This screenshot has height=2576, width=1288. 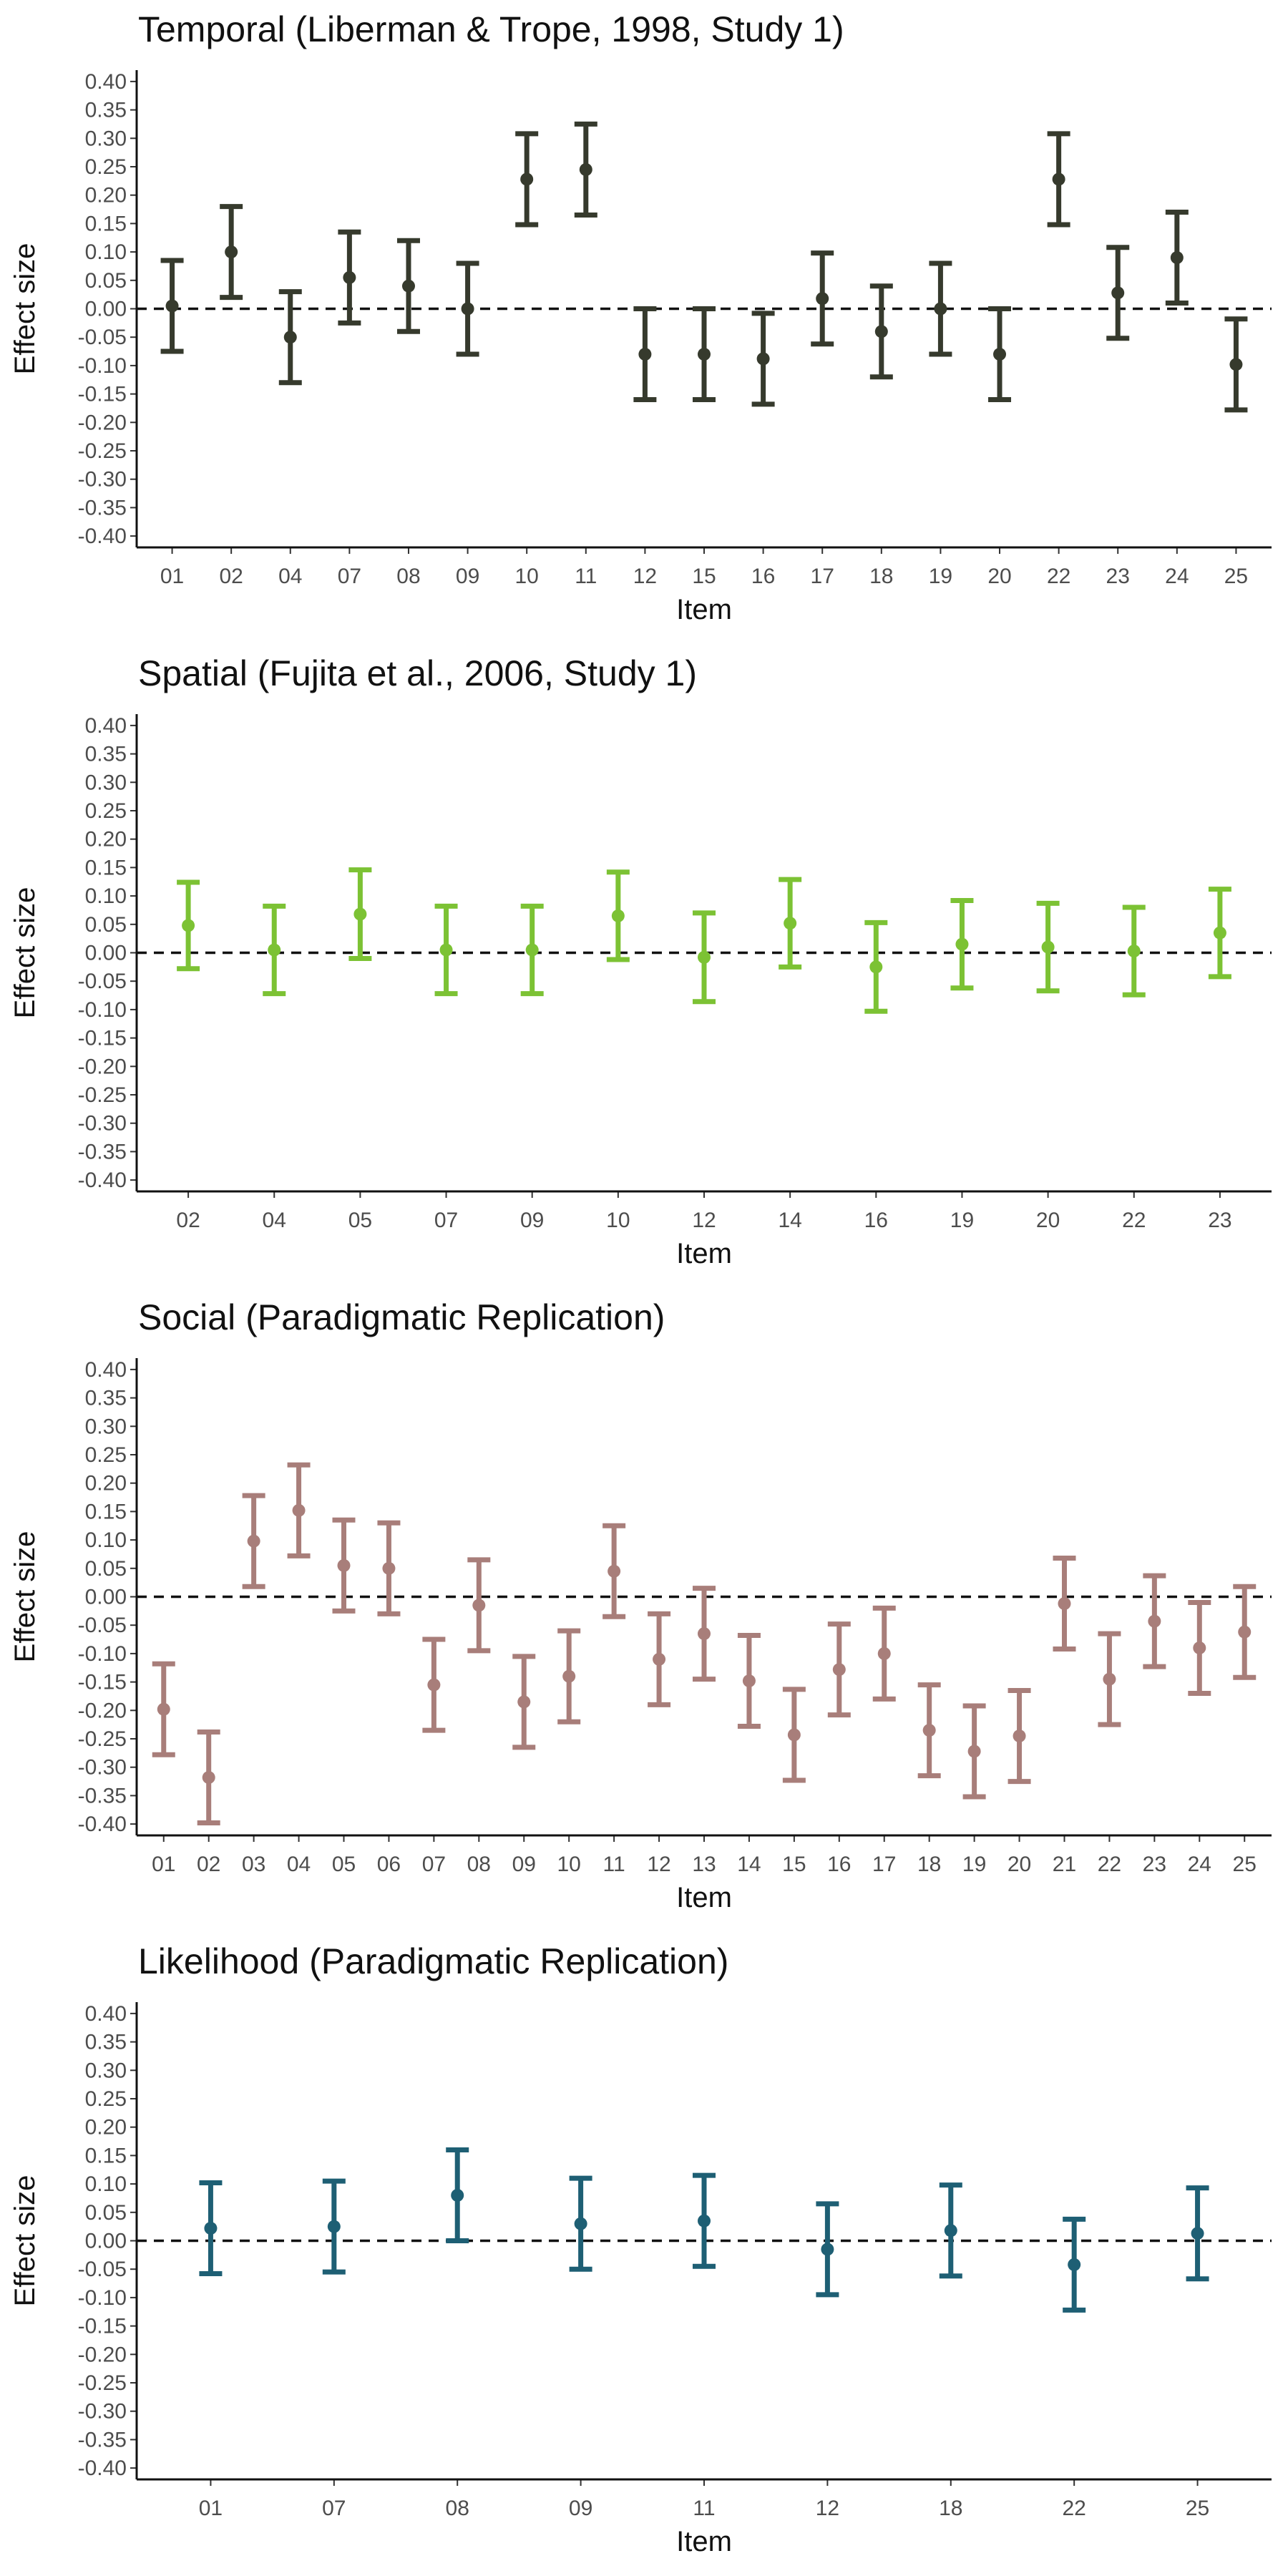 I want to click on x-tick-label: 03, so click(x=253, y=1864).